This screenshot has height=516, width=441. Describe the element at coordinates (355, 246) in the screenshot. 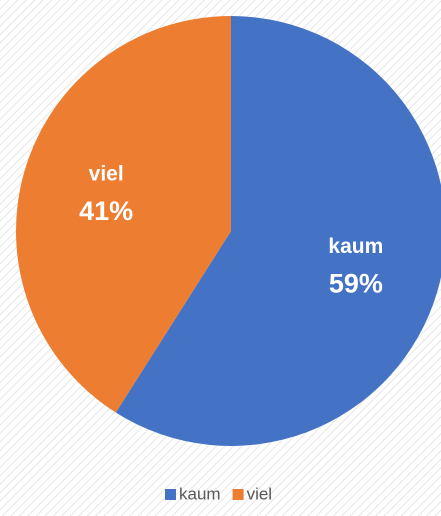

I see `data-label-name: kaum` at that location.